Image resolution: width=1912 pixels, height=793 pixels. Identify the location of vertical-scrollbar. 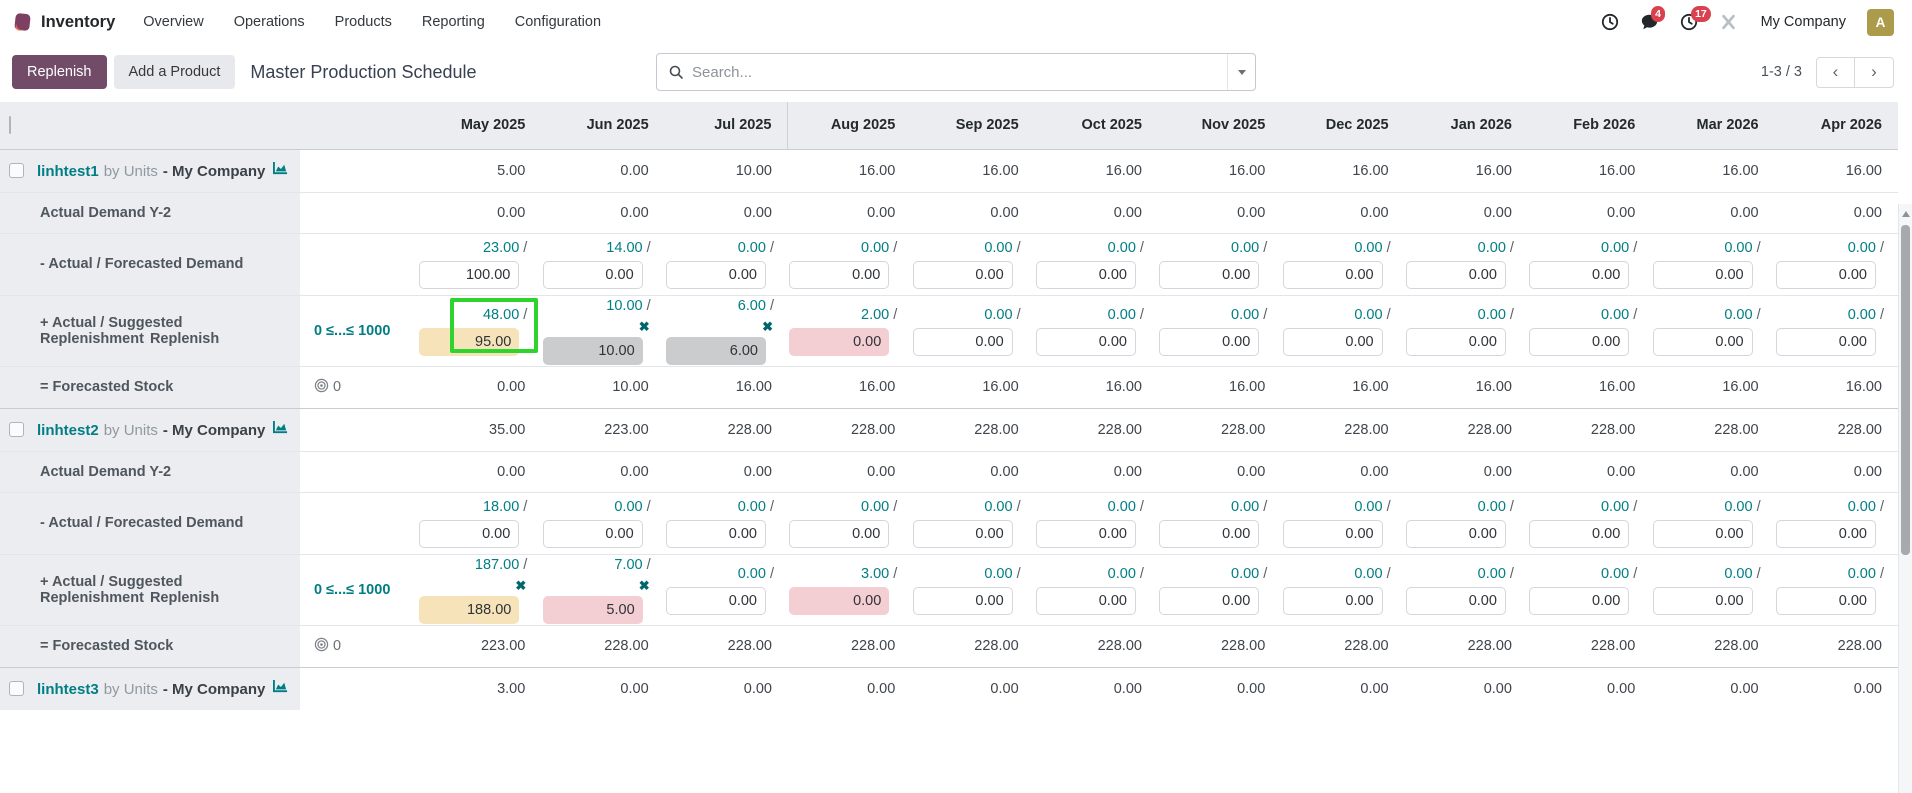
(1905, 498).